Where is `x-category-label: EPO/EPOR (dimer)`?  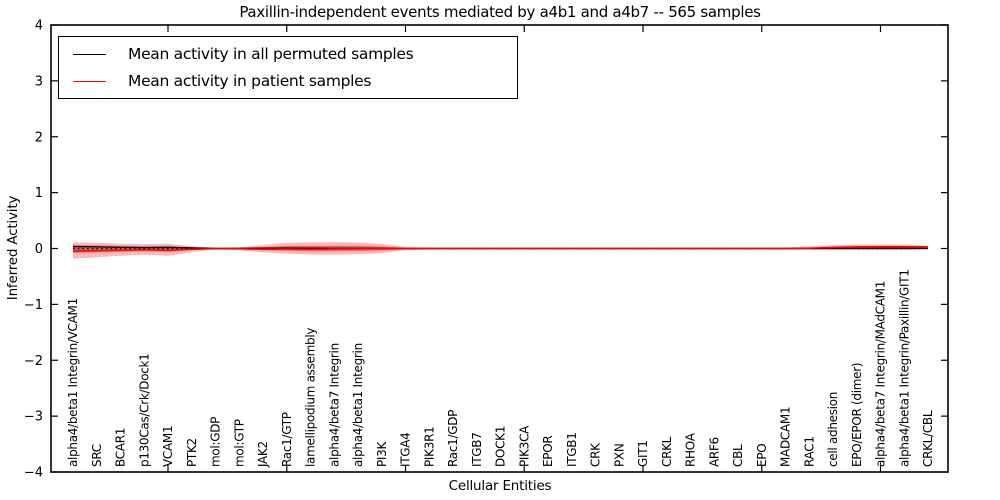 x-category-label: EPO/EPOR (dimer) is located at coordinates (857, 415).